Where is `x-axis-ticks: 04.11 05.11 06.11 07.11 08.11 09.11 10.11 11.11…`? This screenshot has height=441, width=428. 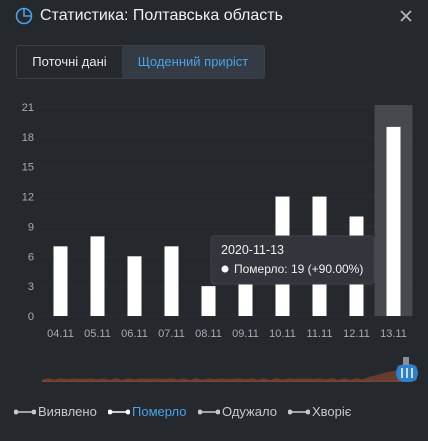 x-axis-ticks: 04.11 05.11 06.11 07.11 08.11 09.11 10.11 11.11… is located at coordinates (227, 334).